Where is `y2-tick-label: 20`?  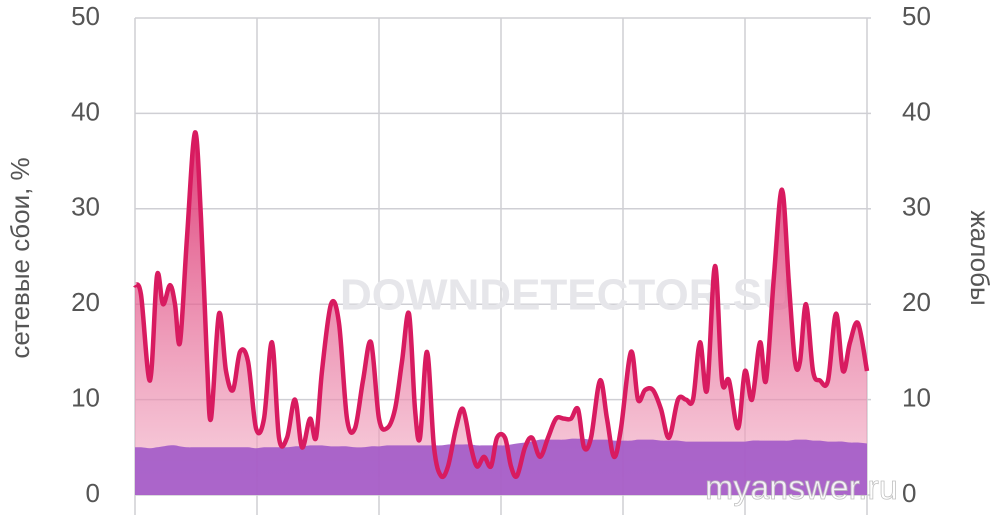
y2-tick-label: 20 is located at coordinates (916, 302).